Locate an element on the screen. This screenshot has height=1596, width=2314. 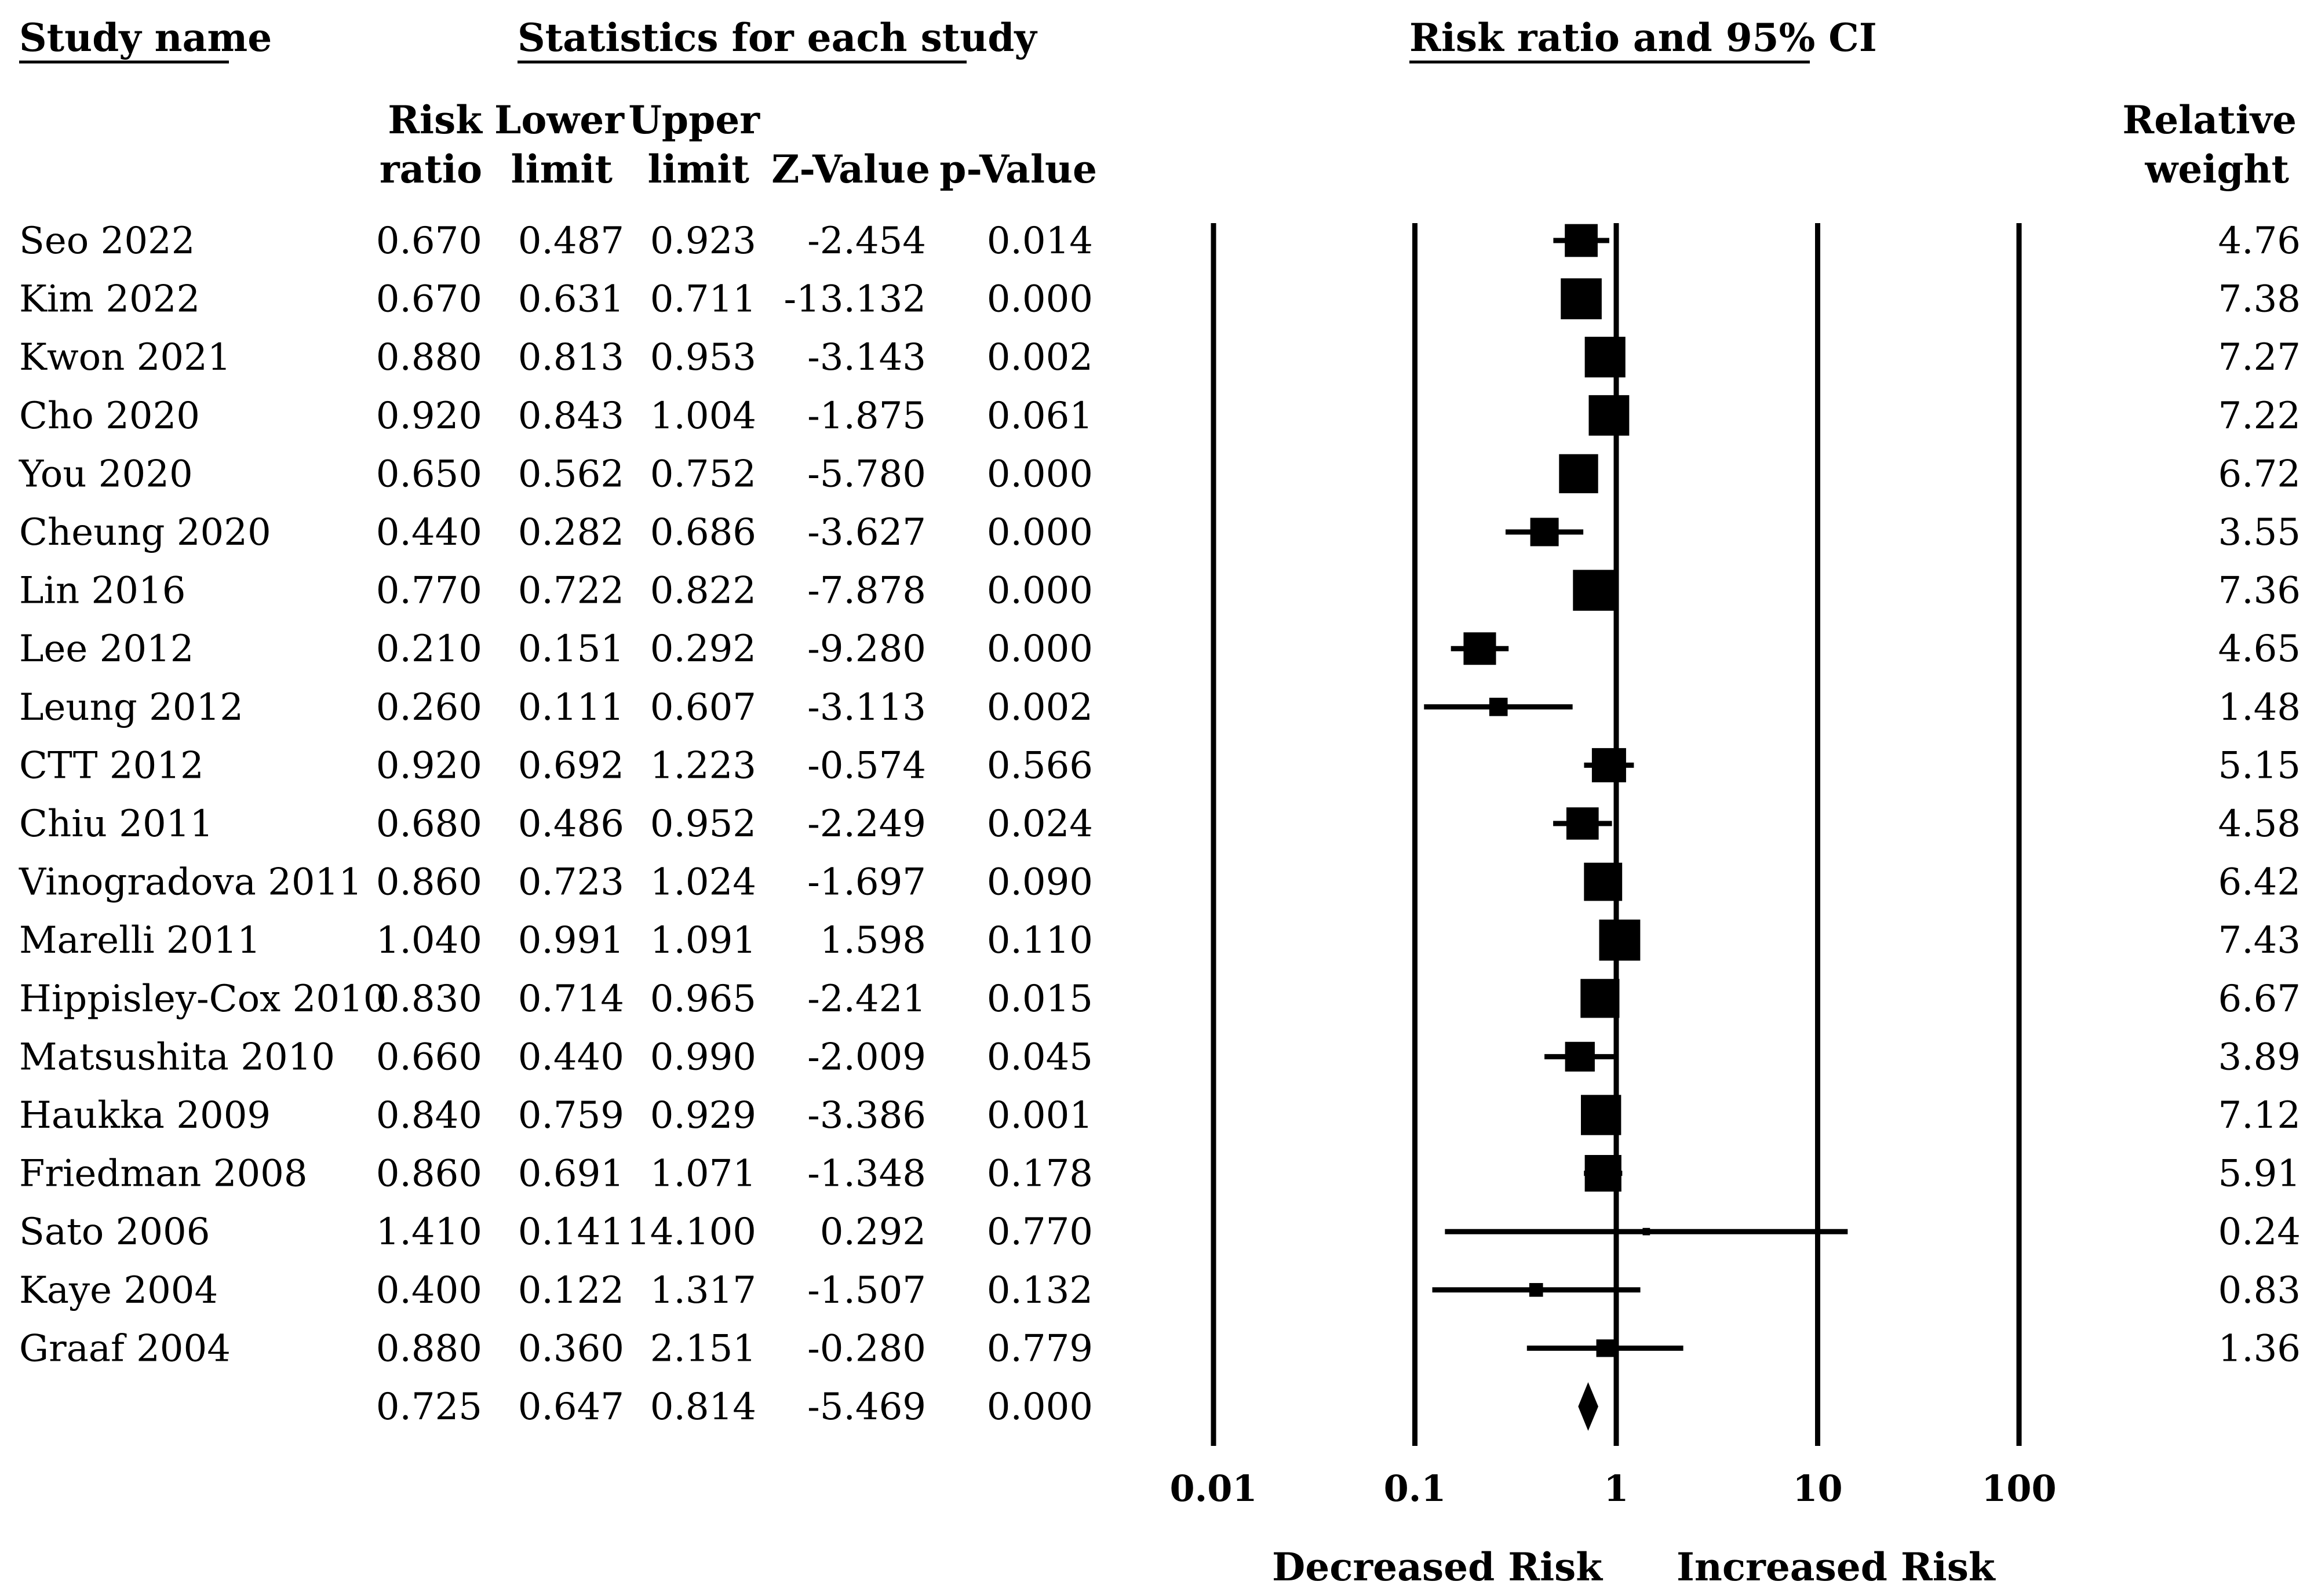
z-value: -1.507 is located at coordinates (866, 1290).